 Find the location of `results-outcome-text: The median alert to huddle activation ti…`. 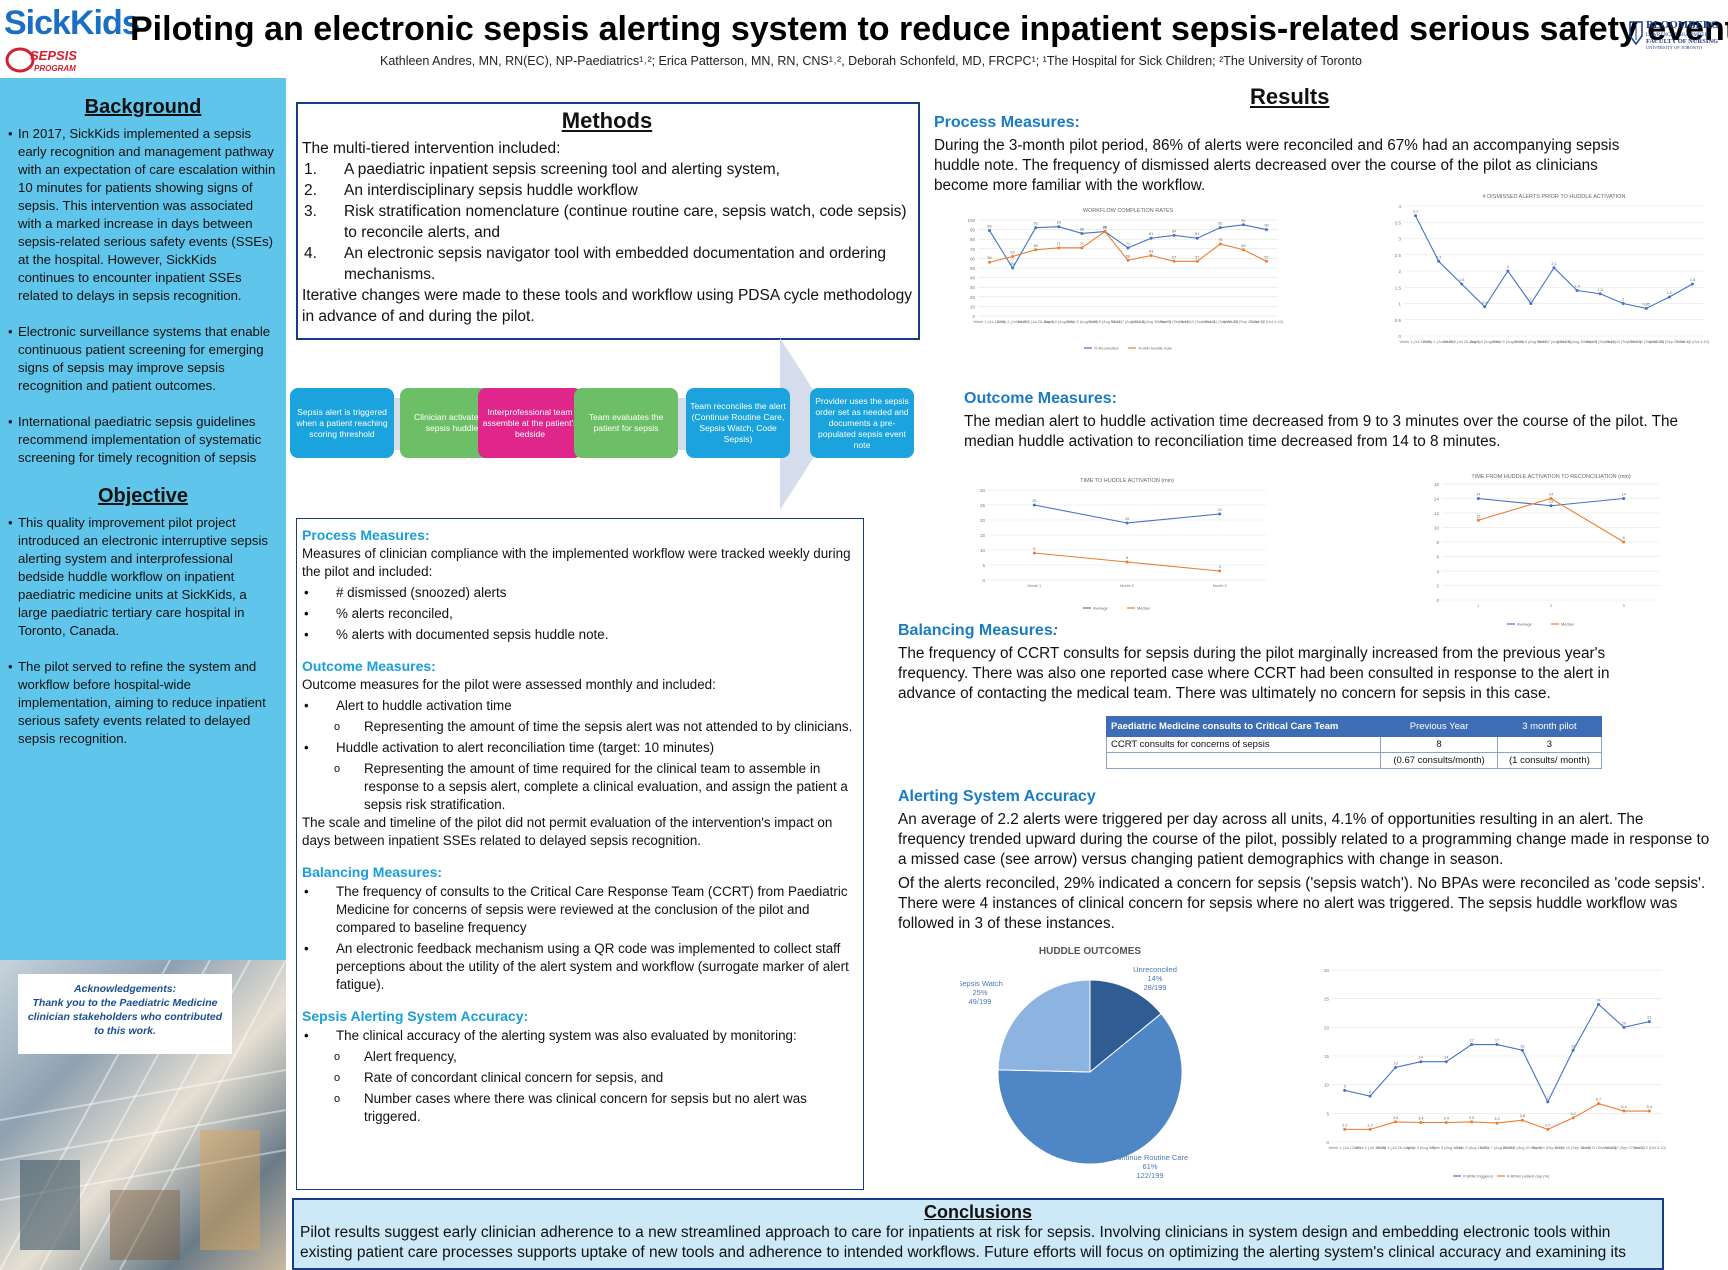

results-outcome-text: The median alert to huddle activation ti… is located at coordinates (1321, 431).